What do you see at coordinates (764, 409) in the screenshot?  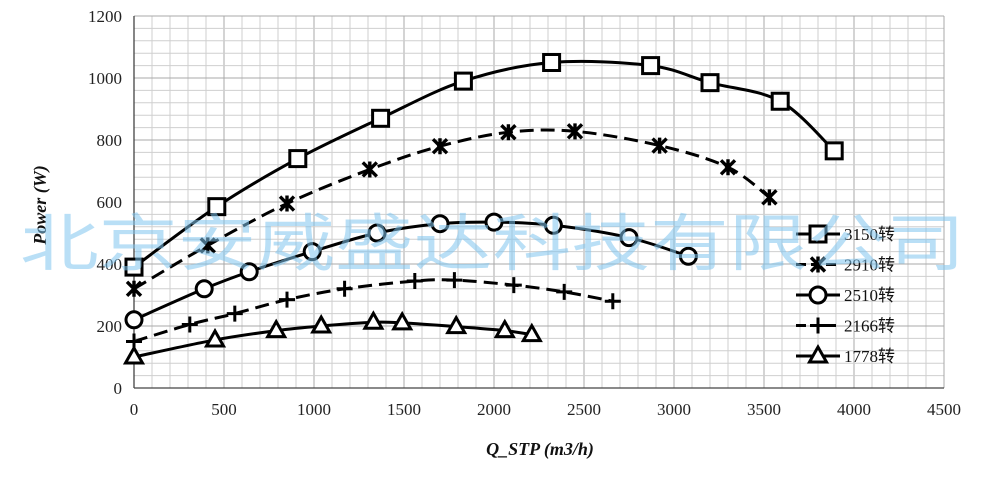 I see `x-tick-label: 3500` at bounding box center [764, 409].